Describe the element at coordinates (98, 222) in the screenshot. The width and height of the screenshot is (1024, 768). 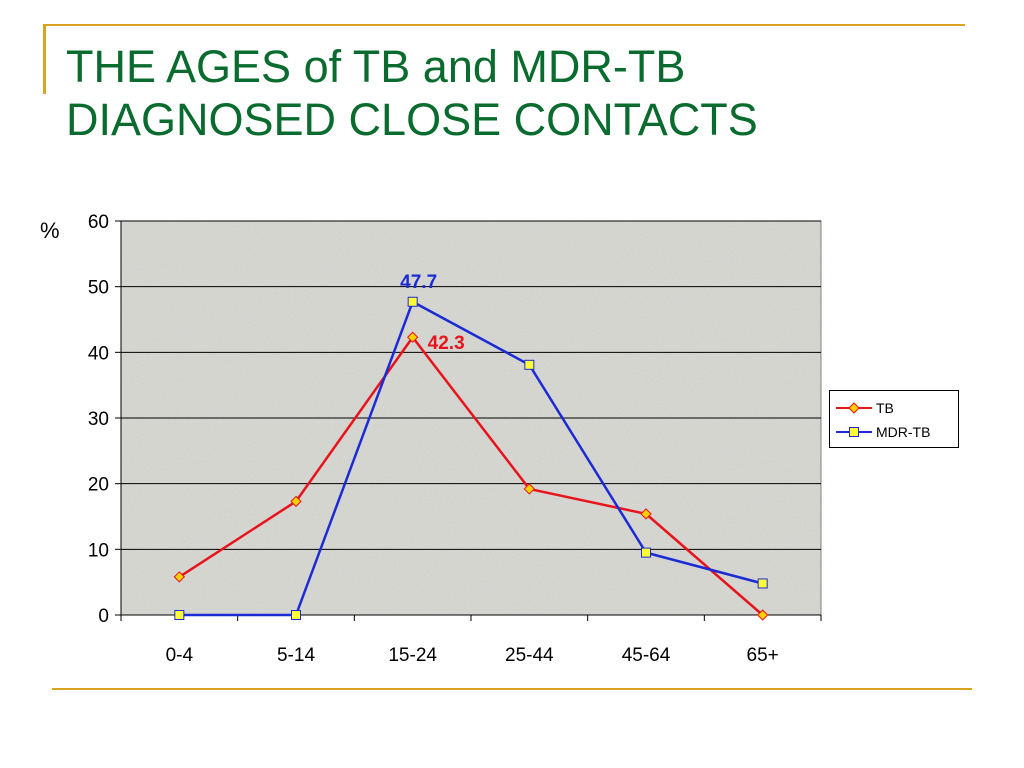
I see `y-tick-label: 60` at that location.